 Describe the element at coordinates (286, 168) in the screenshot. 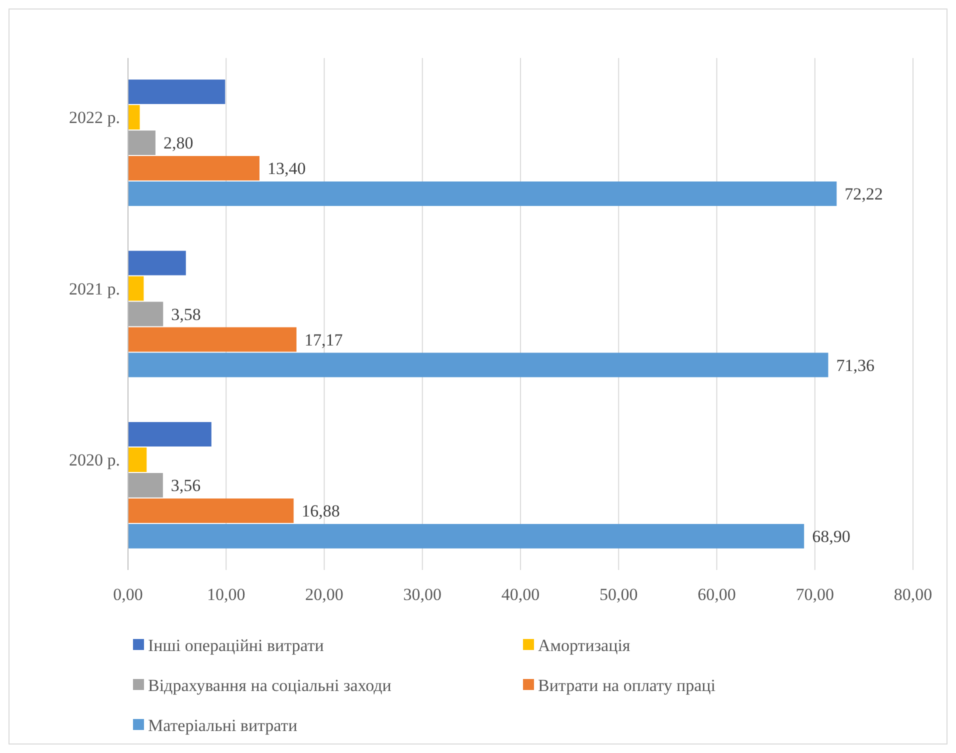

I see `data-label: 13,40` at that location.